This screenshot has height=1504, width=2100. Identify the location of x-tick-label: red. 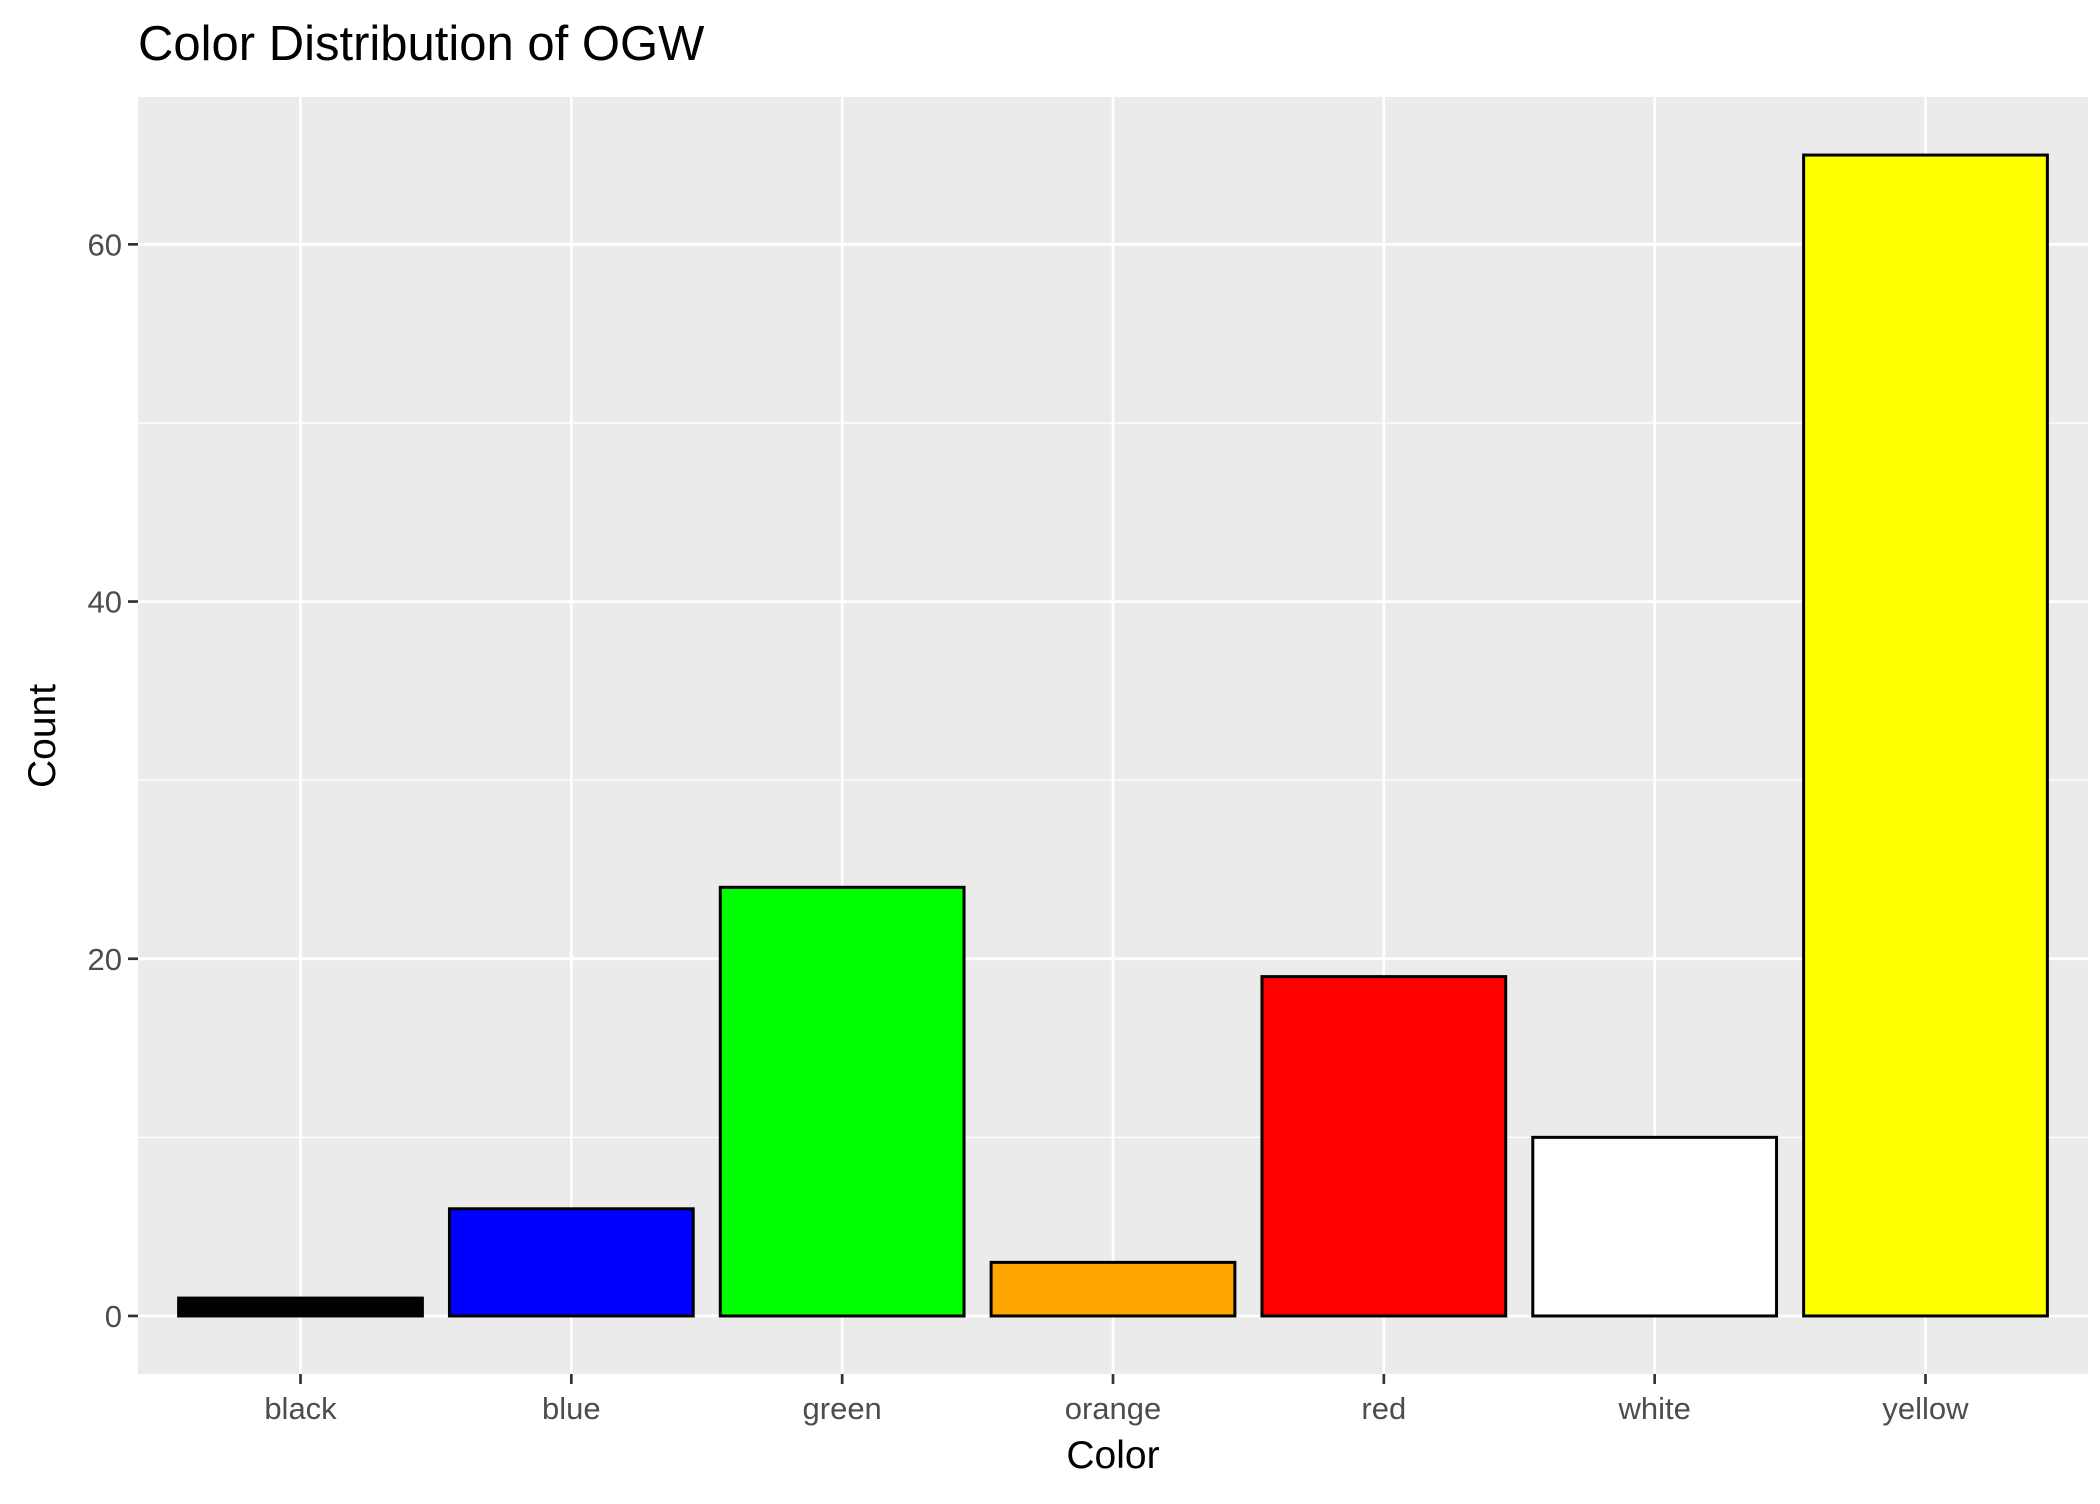
(1383, 1408).